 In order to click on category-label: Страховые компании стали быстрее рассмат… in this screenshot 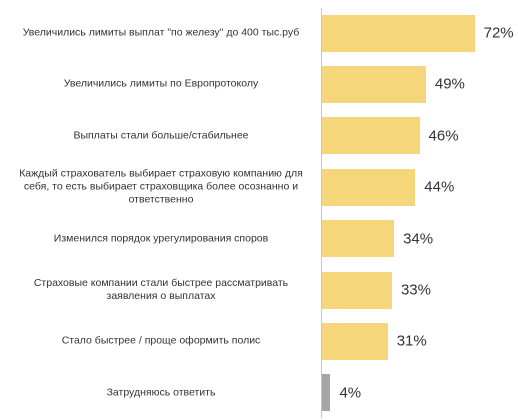, I will do `click(161, 289)`.